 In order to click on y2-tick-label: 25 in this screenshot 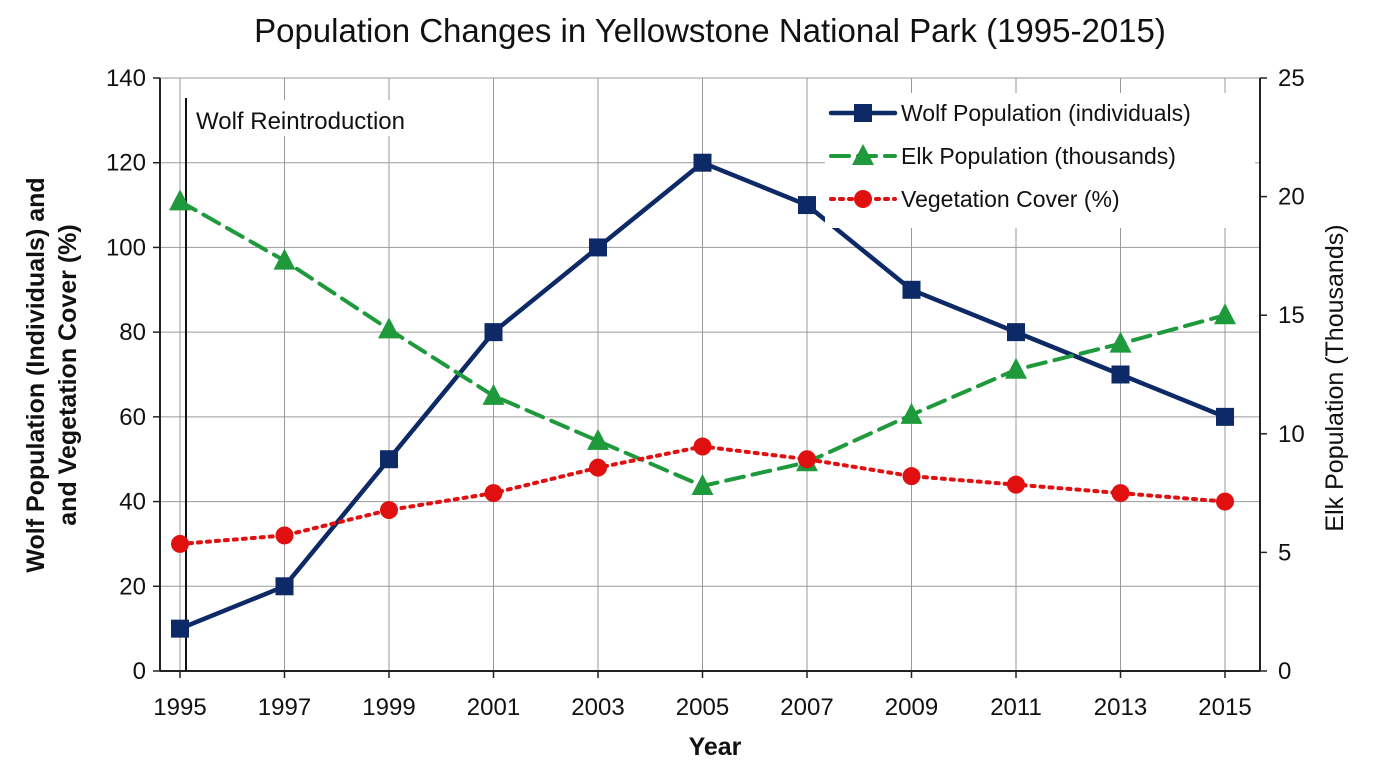, I will do `click(1291, 78)`.